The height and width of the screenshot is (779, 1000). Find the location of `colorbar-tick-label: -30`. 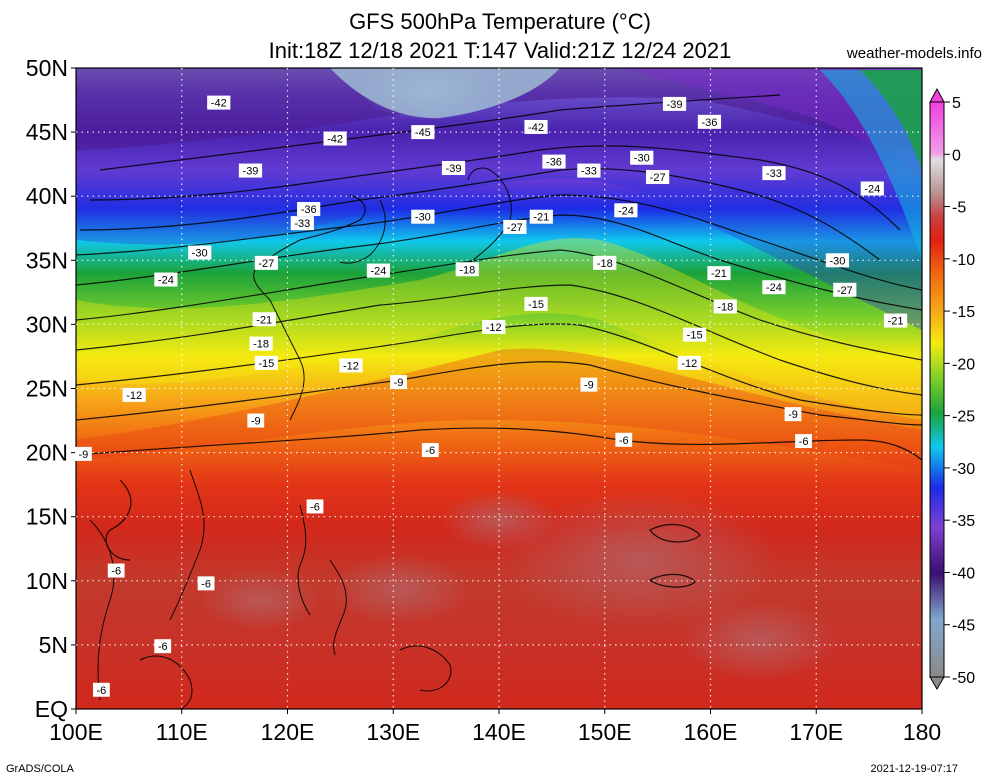

colorbar-tick-label: -30 is located at coordinates (963, 469).